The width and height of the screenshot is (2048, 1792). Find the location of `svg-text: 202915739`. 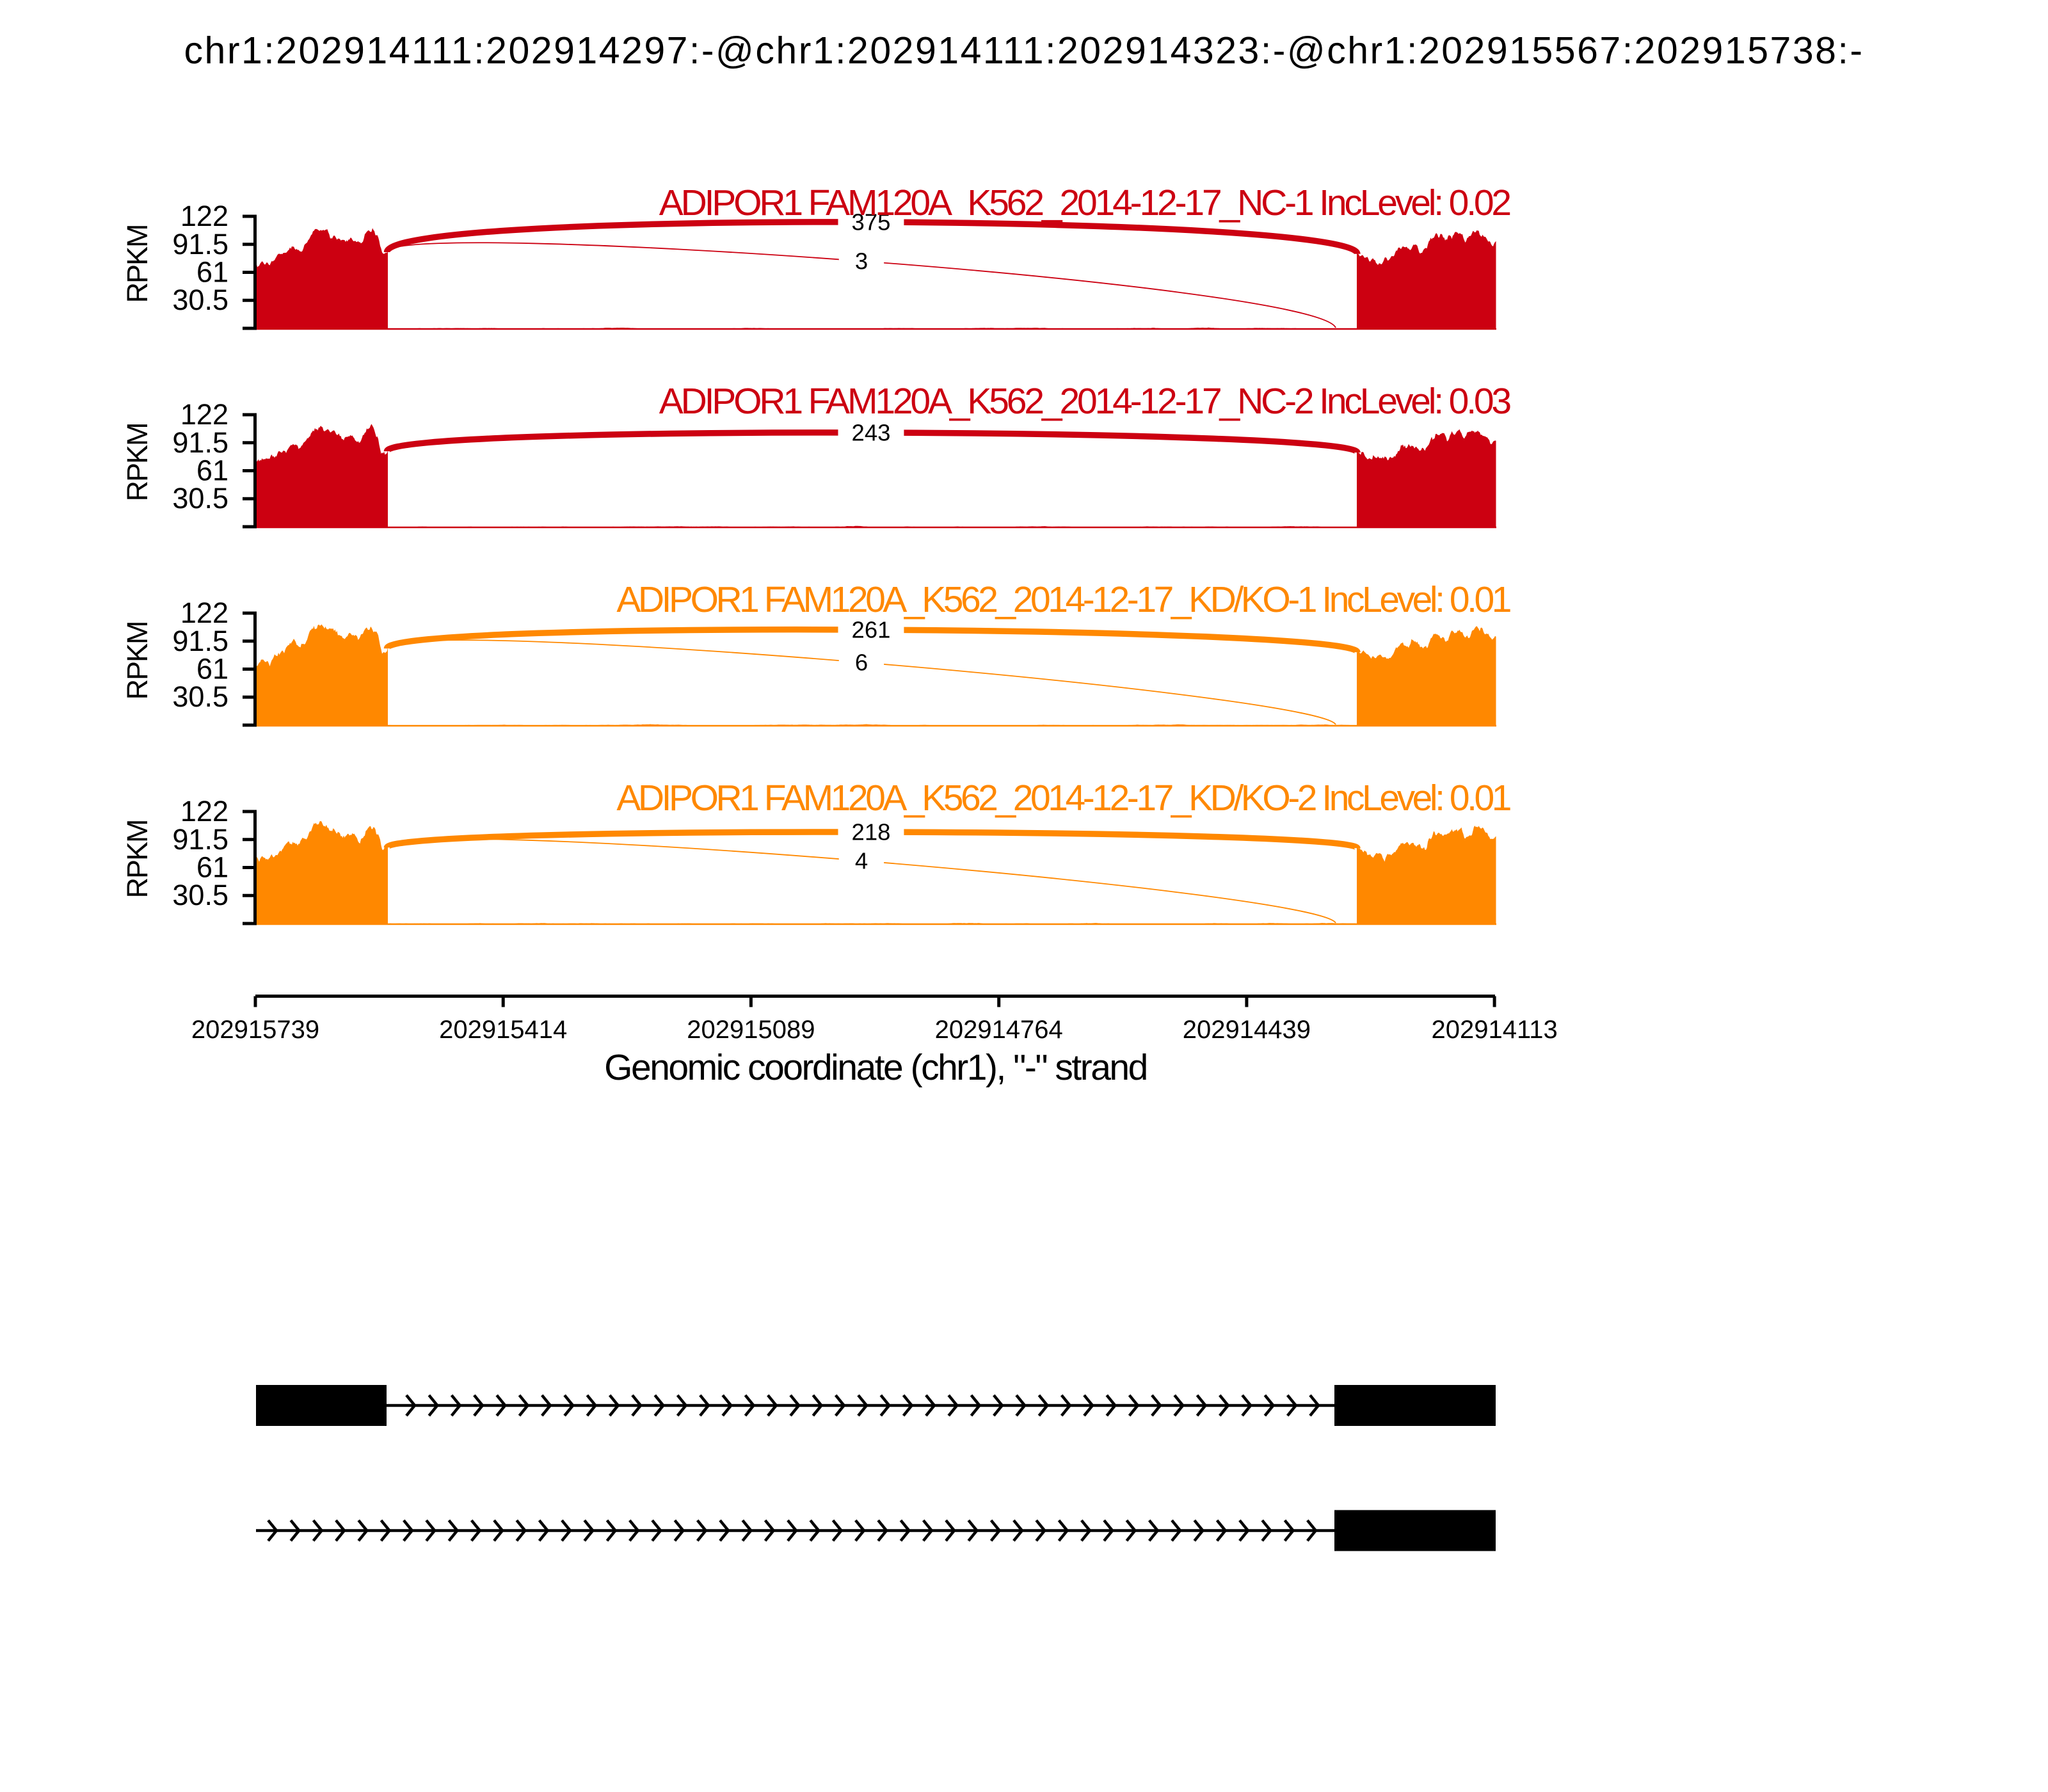

svg-text: 202915739 is located at coordinates (255, 1030).